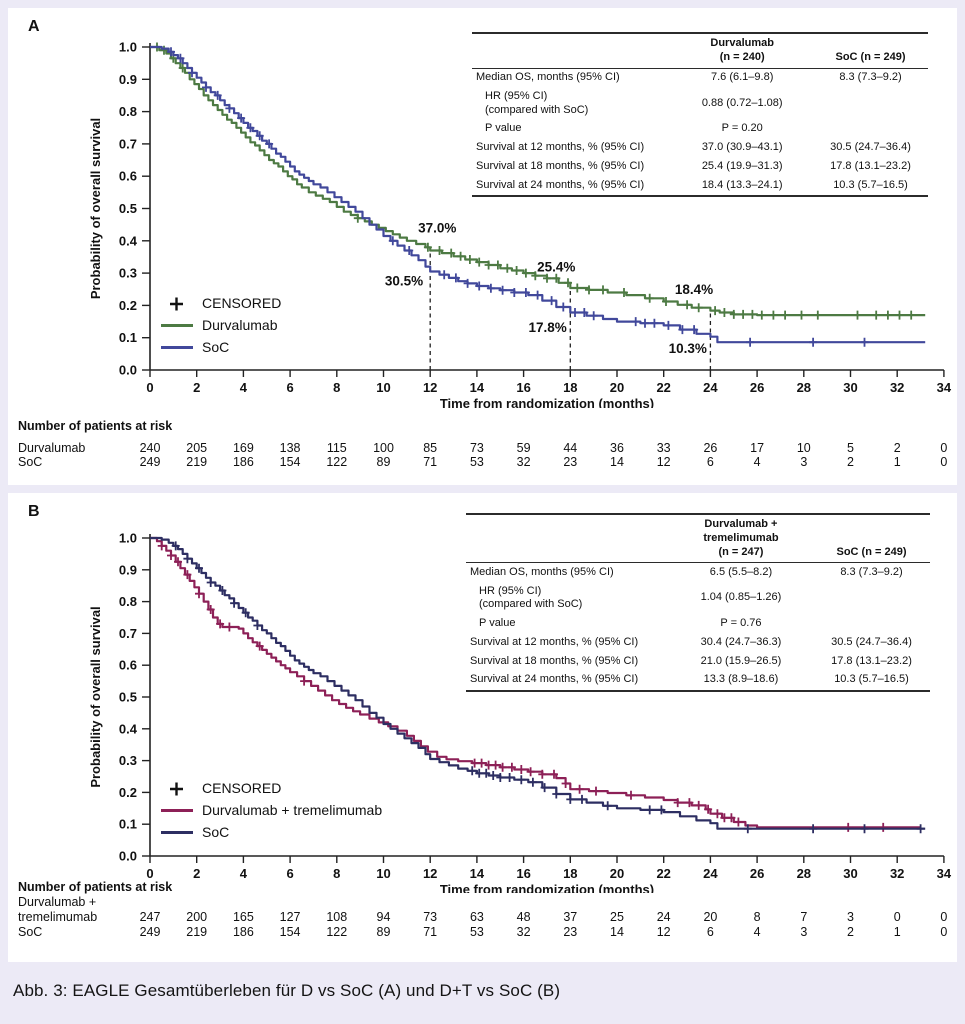 The width and height of the screenshot is (965, 1024). Describe the element at coordinates (52, 448) in the screenshot. I see `risk-row-label: Durvalumab` at that location.